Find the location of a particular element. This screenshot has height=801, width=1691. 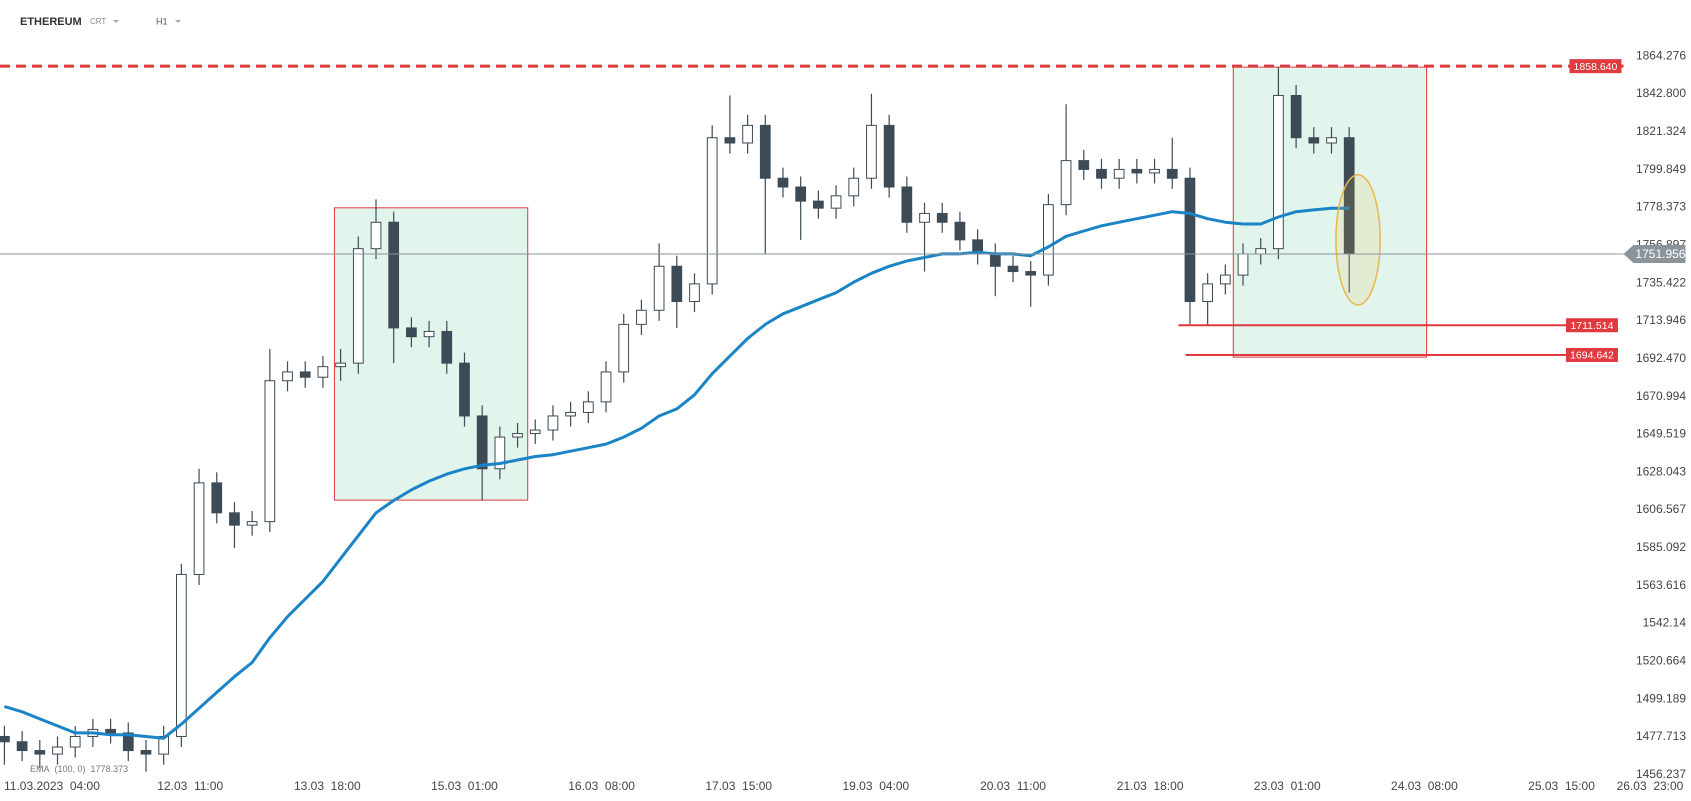

y-tick-label: 1735.422 is located at coordinates (1661, 282).